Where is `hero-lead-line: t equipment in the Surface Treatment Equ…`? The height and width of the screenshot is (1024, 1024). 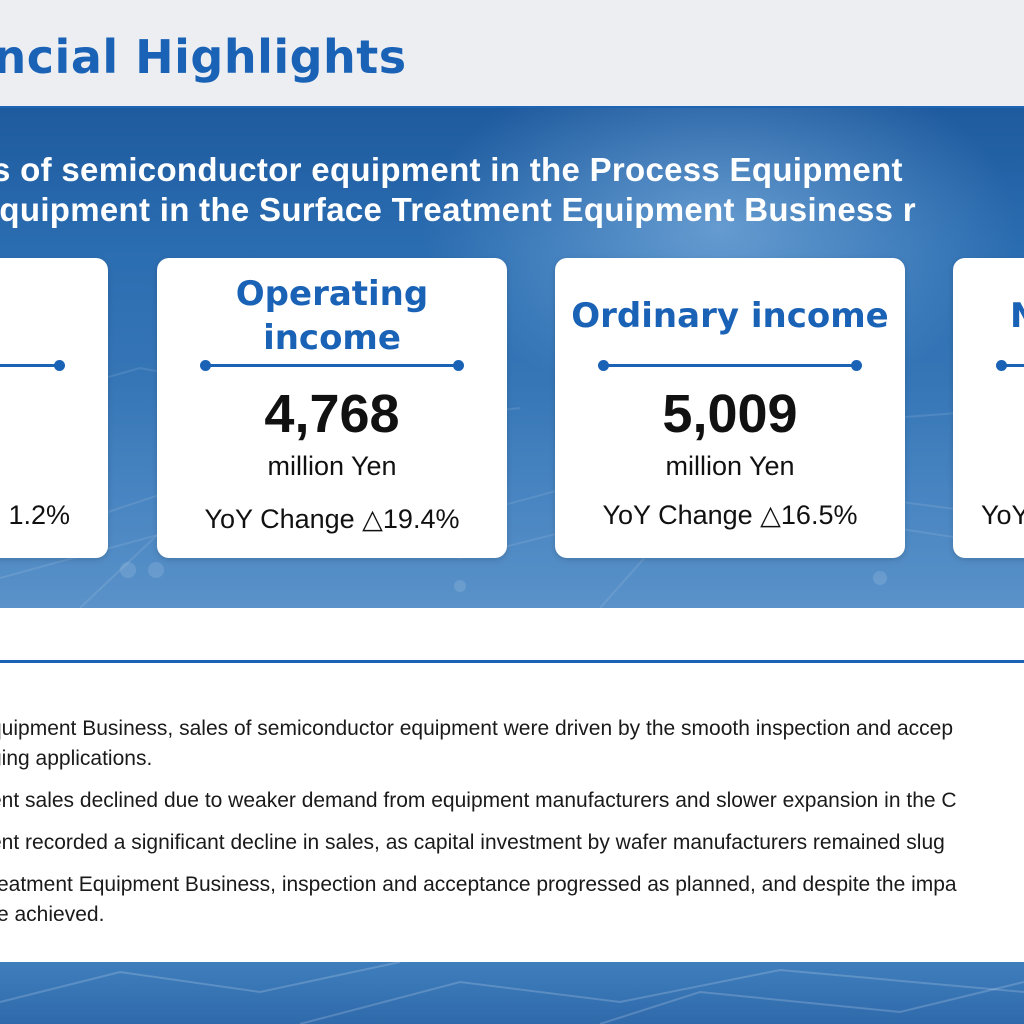
hero-lead-line: t equipment in the Surface Treatment Equ… is located at coordinates (458, 209).